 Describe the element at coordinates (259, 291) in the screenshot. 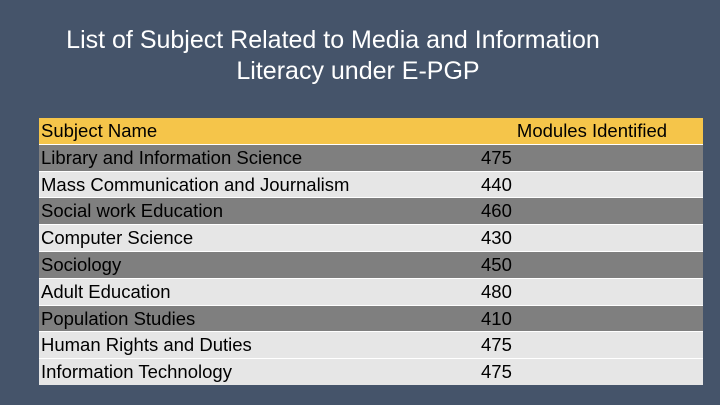

I see `subject-cell: Adult Education` at that location.